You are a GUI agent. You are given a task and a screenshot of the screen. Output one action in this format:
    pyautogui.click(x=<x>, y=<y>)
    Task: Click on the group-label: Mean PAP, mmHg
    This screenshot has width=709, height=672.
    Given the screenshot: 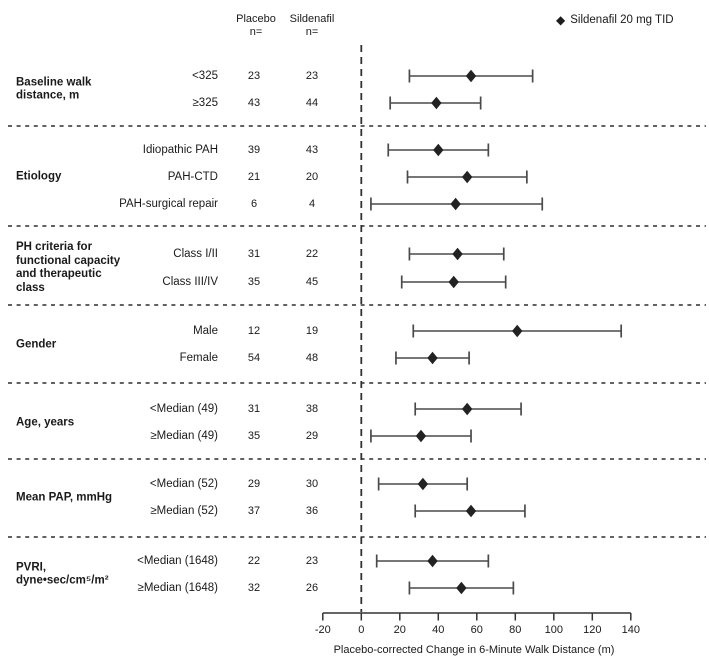 What is the action you would take?
    pyautogui.click(x=64, y=496)
    